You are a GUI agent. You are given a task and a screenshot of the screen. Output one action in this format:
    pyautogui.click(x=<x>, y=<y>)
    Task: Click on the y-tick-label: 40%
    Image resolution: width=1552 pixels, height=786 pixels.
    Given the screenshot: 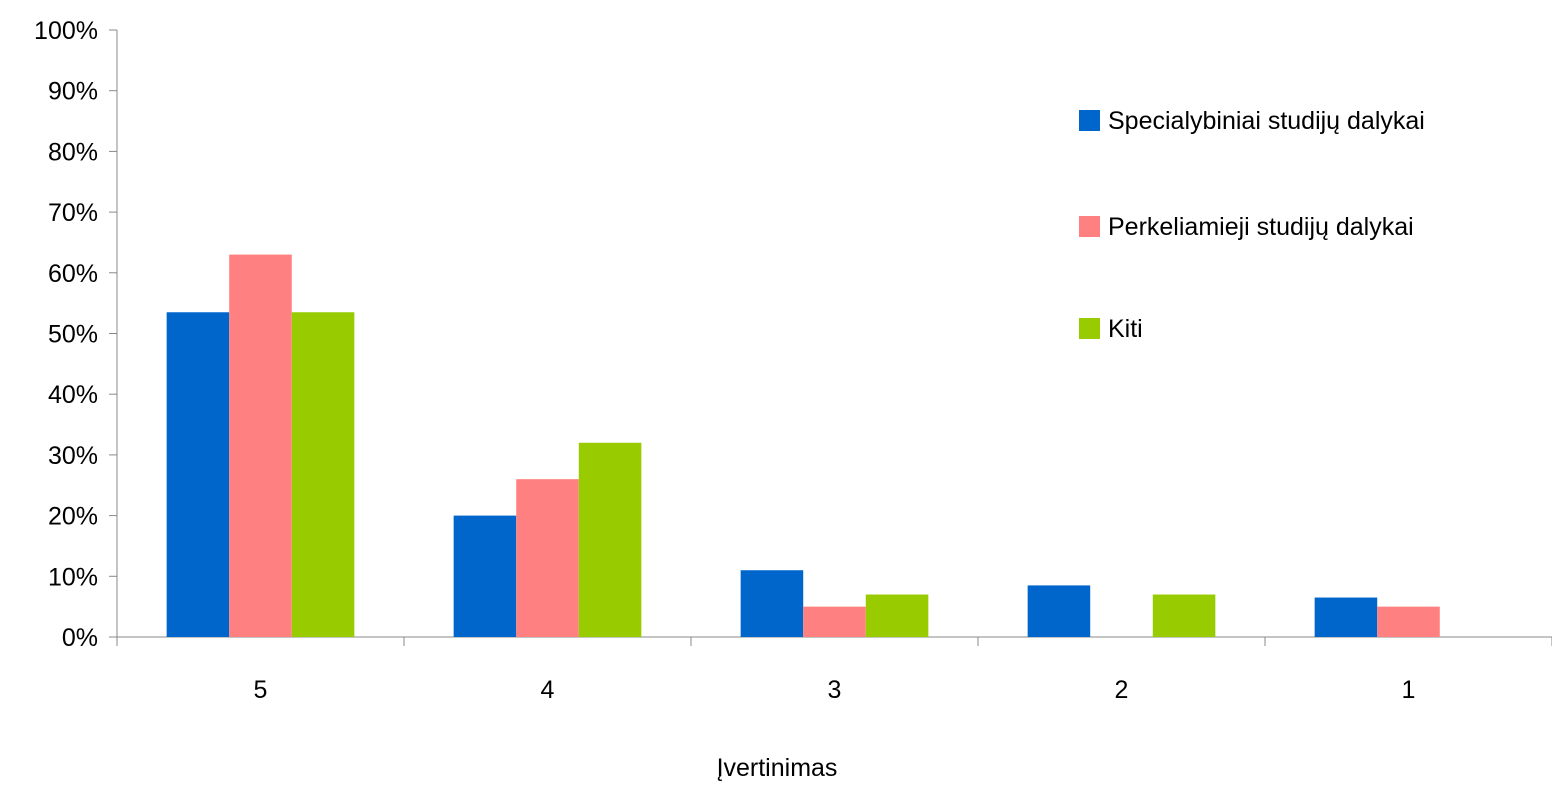 What is the action you would take?
    pyautogui.click(x=73, y=395)
    